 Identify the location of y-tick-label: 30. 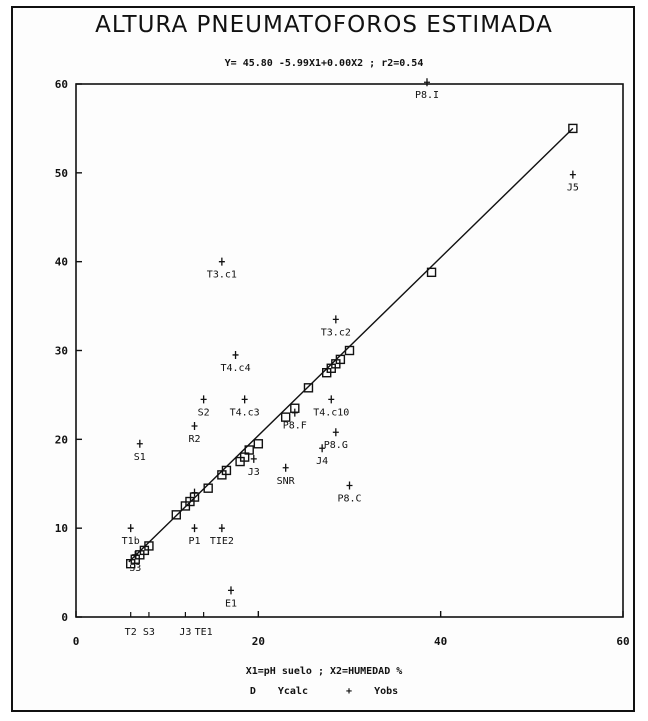
(61, 351).